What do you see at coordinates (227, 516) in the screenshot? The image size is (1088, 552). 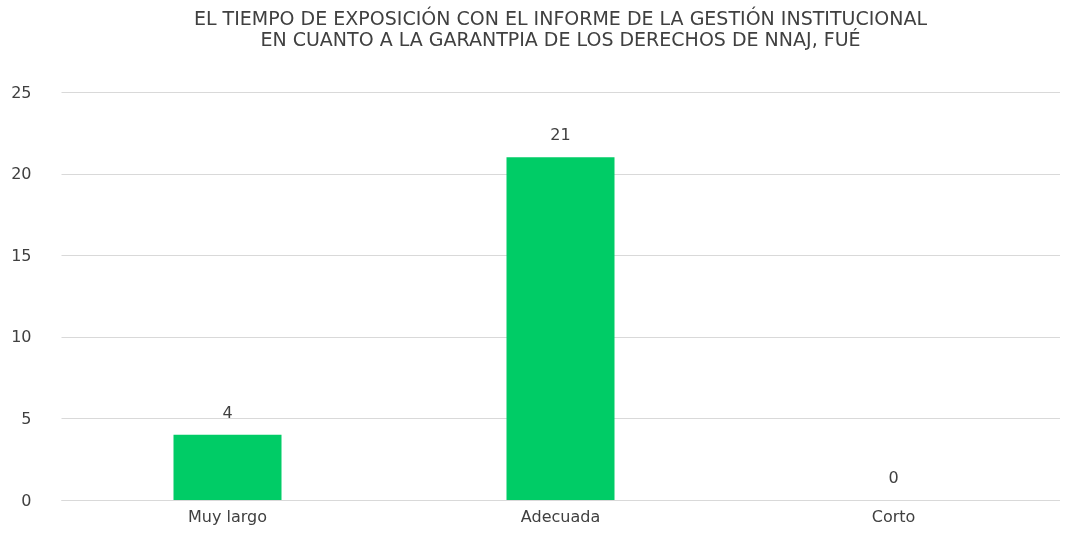 I see `x-tick-label: Muy largo` at bounding box center [227, 516].